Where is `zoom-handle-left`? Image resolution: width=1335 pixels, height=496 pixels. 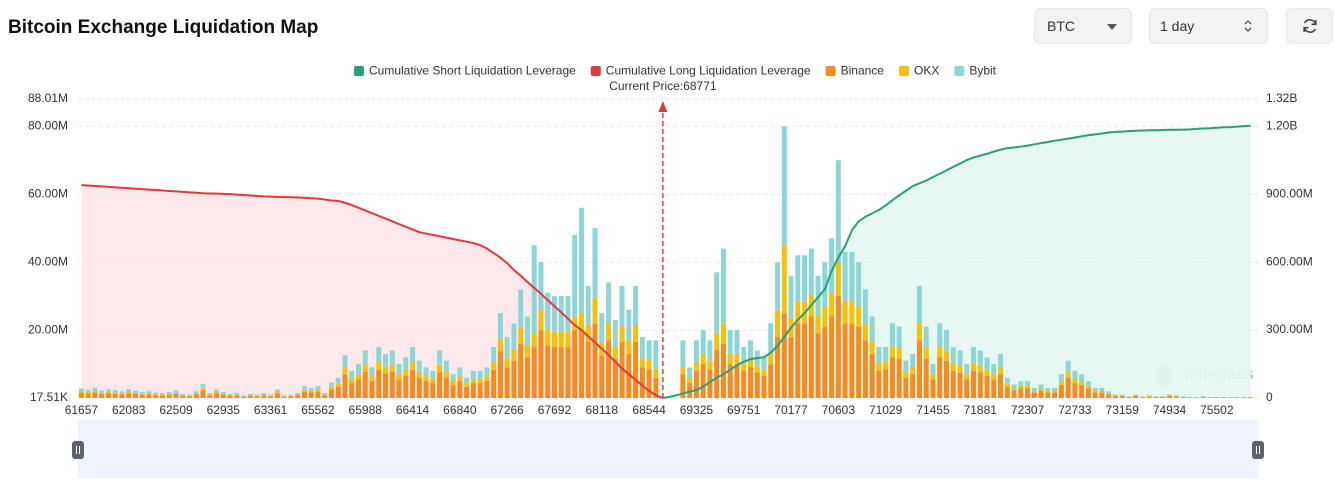
zoom-handle-left is located at coordinates (78, 450).